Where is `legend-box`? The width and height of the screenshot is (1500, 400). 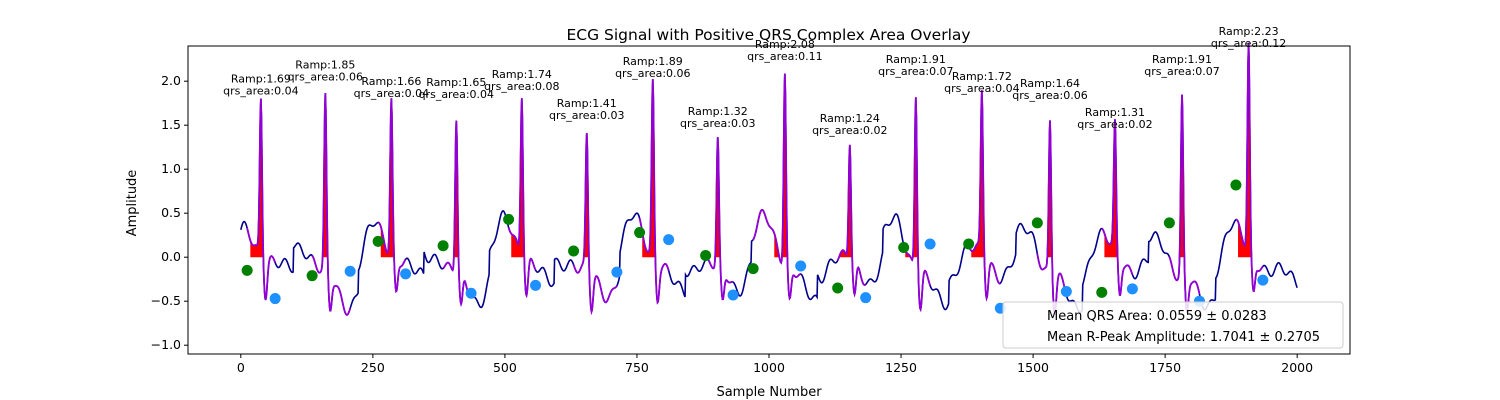 legend-box is located at coordinates (1173, 325).